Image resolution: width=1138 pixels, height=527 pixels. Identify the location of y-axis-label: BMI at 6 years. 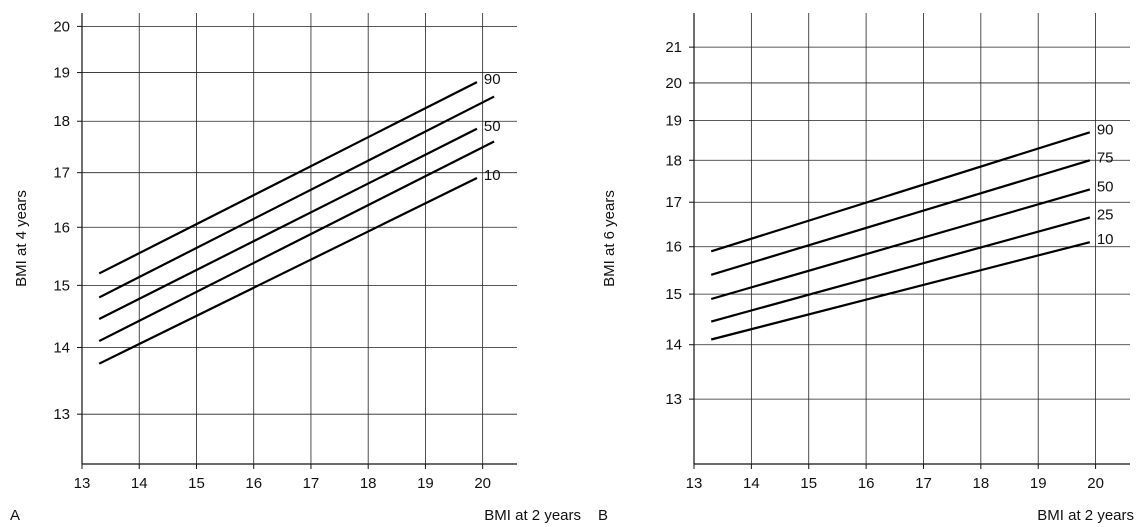
(609, 238).